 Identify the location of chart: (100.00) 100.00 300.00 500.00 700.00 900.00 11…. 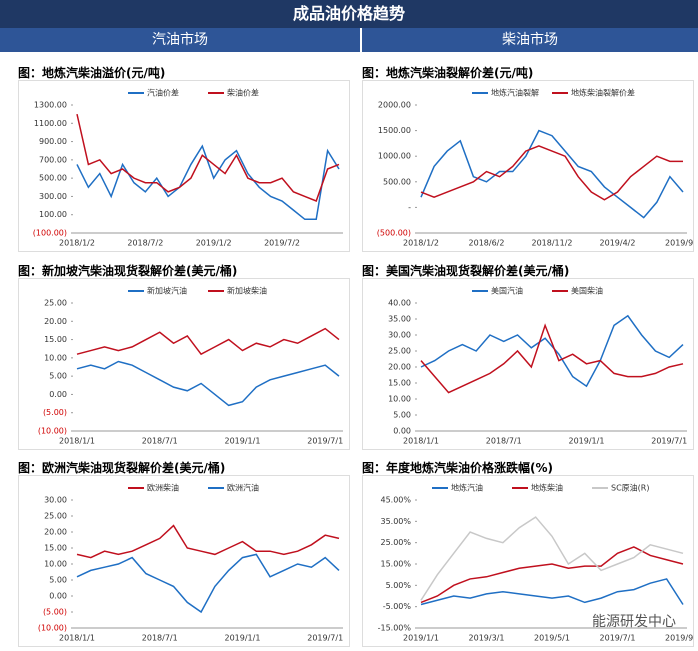
(184, 166).